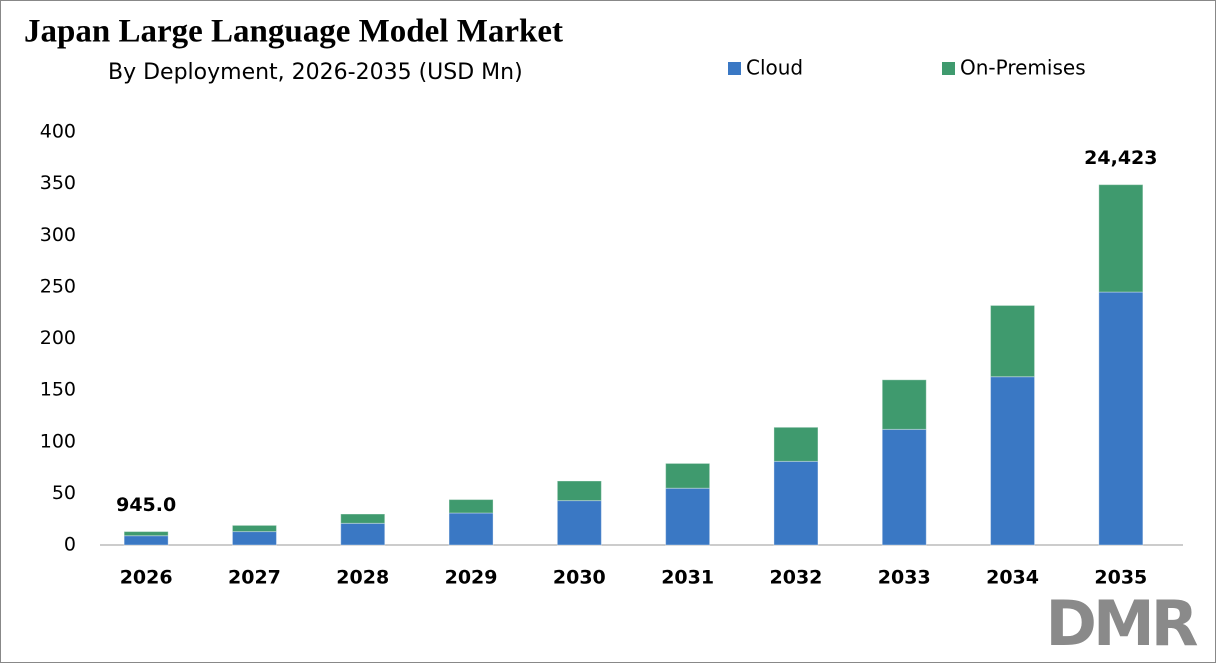 The height and width of the screenshot is (663, 1216). What do you see at coordinates (1120, 158) in the screenshot?
I see `annotation: 24,423` at bounding box center [1120, 158].